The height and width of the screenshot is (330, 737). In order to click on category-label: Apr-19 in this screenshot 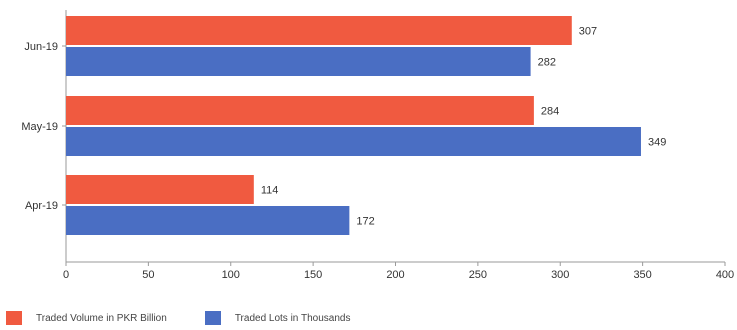, I will do `click(41, 206)`.